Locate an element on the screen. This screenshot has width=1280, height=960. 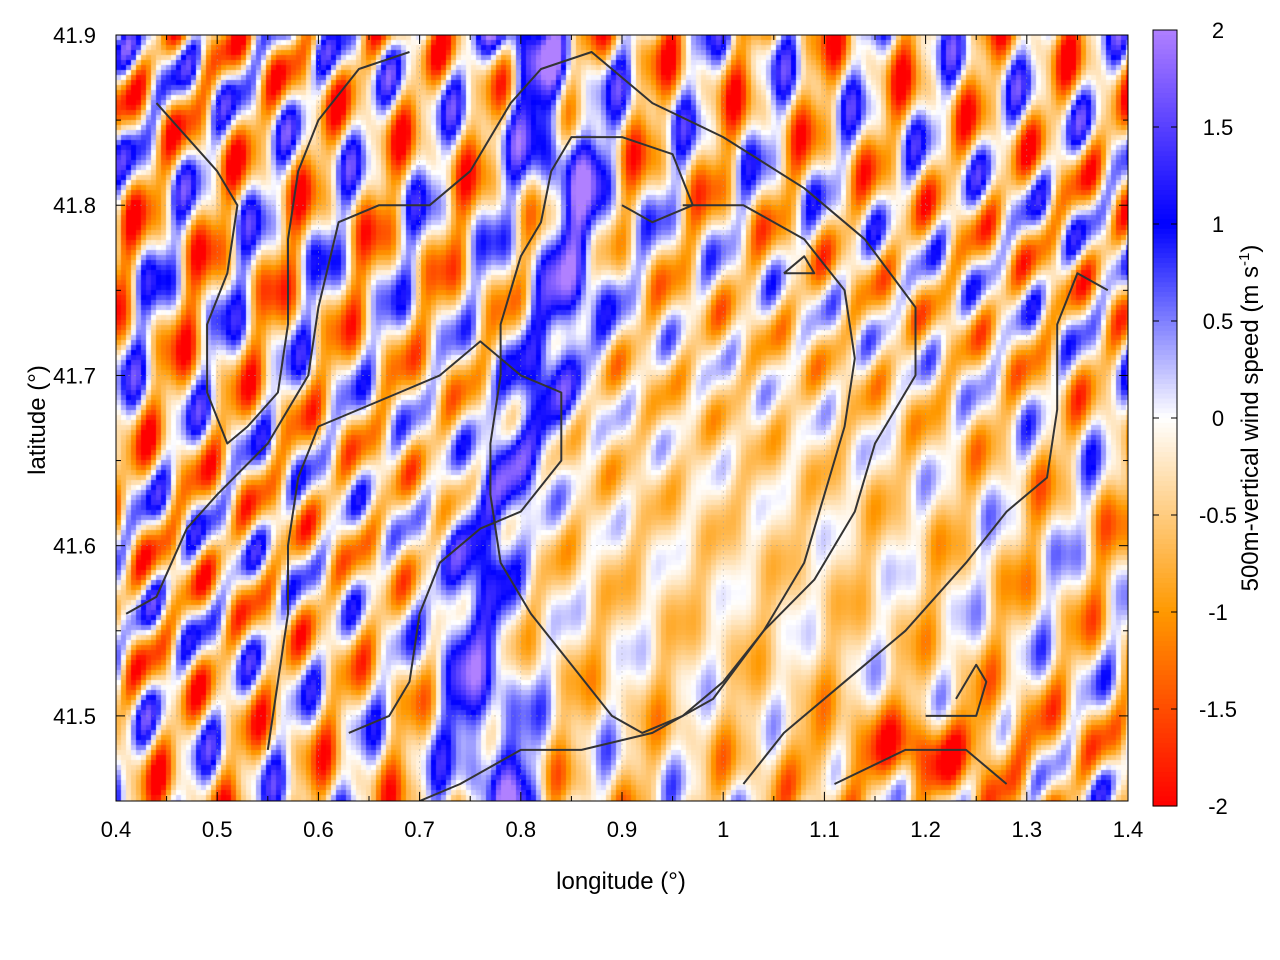
x-tick-label: 0.6 is located at coordinates (318, 829).